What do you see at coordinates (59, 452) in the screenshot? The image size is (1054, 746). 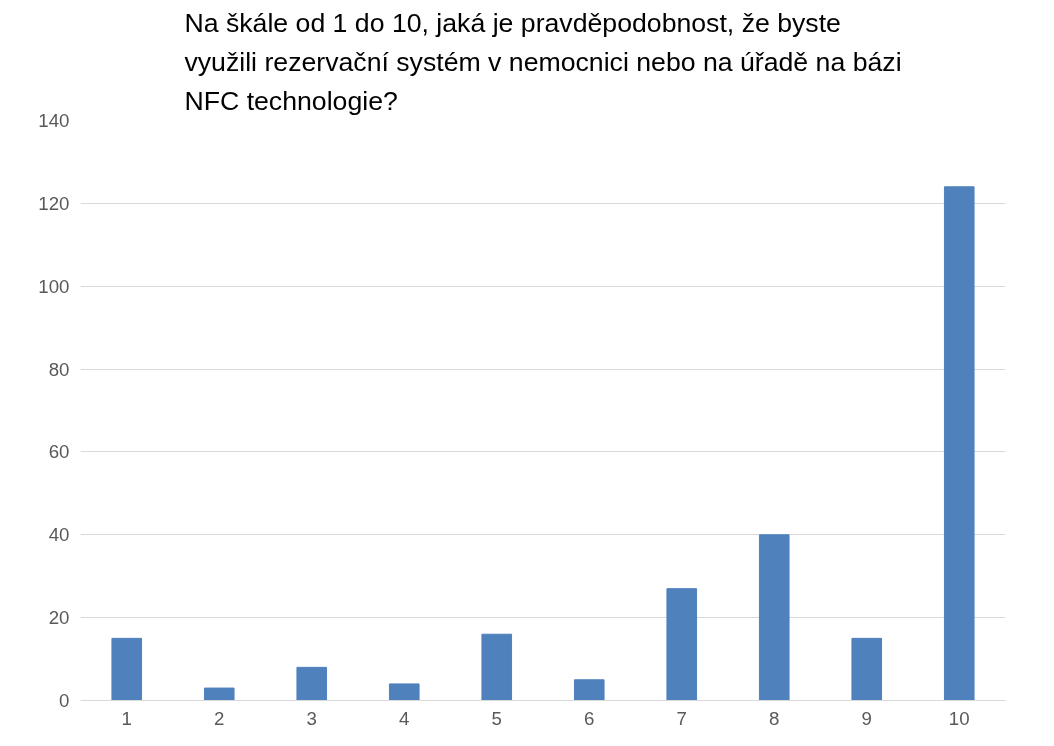 I see `y-tick-label: 60` at bounding box center [59, 452].